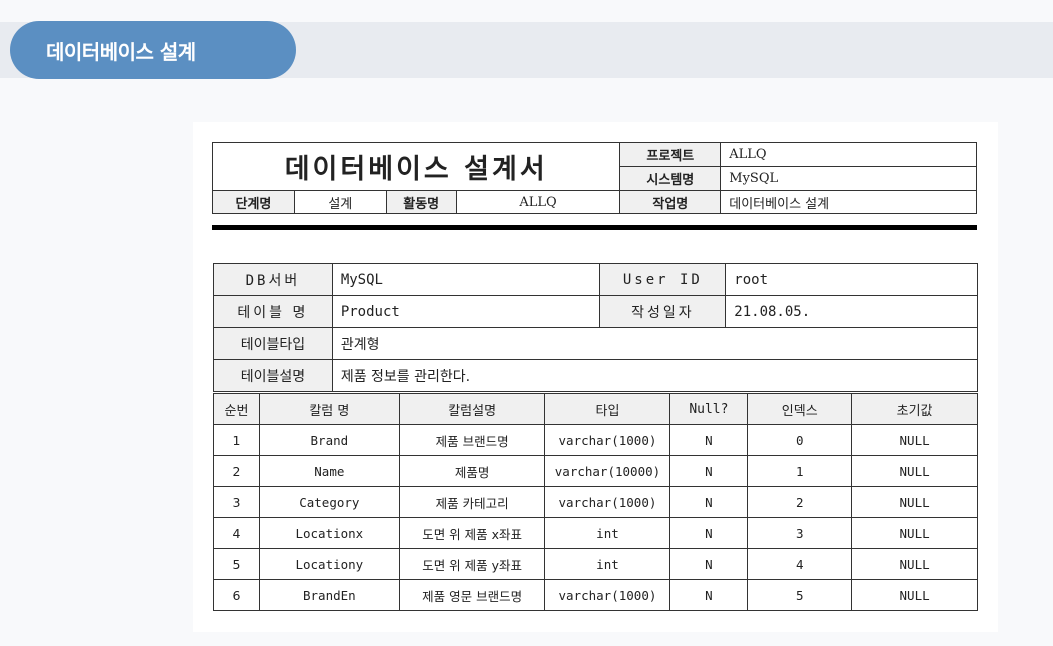 This screenshot has width=1053, height=646. Describe the element at coordinates (663, 311) in the screenshot. I see `created-date-label: 작성일자` at that location.